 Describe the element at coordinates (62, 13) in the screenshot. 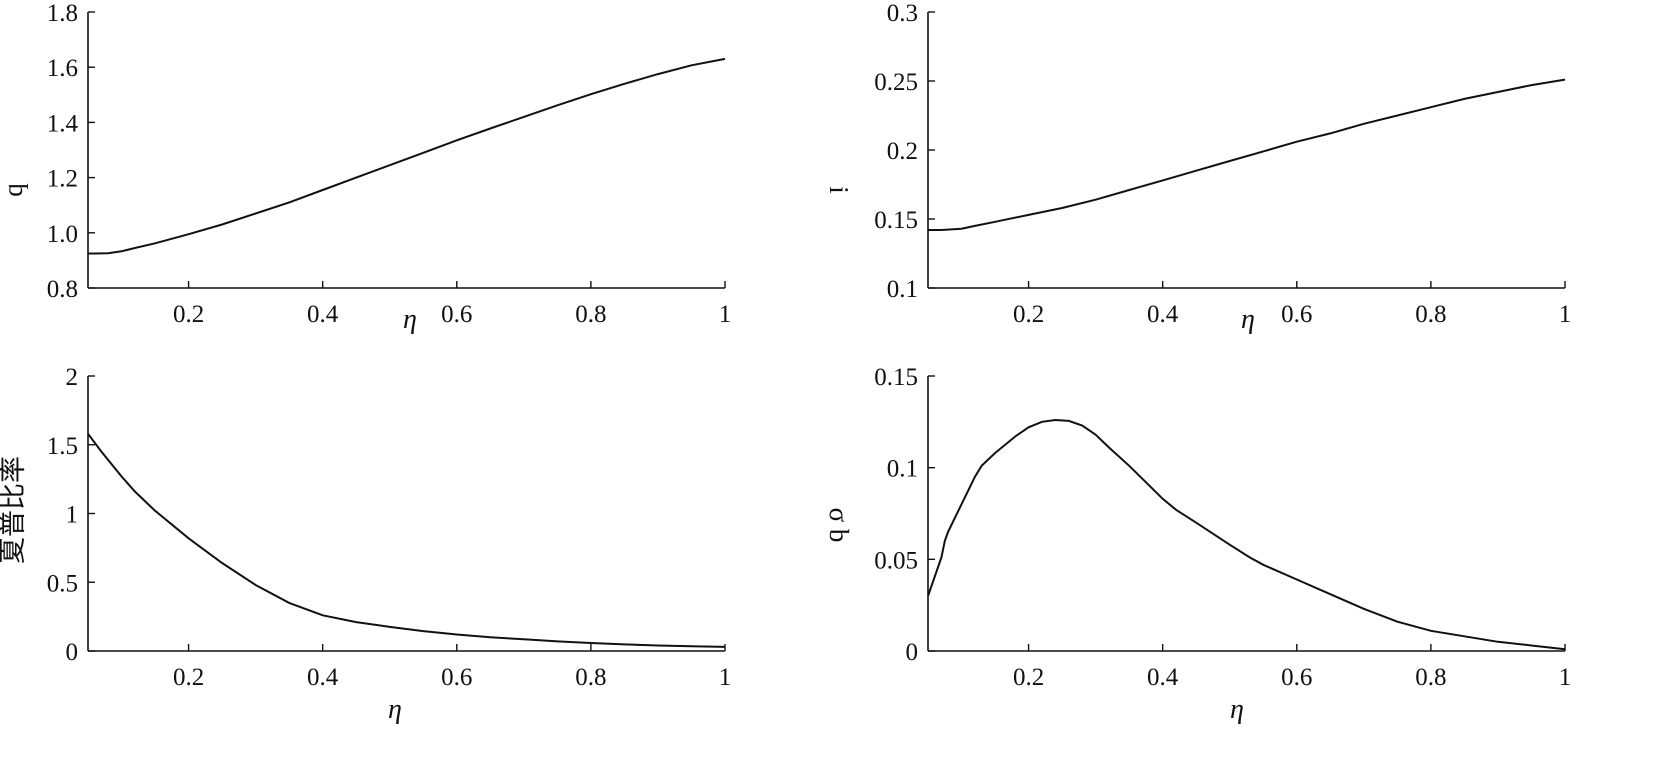

I see `y-tick-label: 1.8` at that location.